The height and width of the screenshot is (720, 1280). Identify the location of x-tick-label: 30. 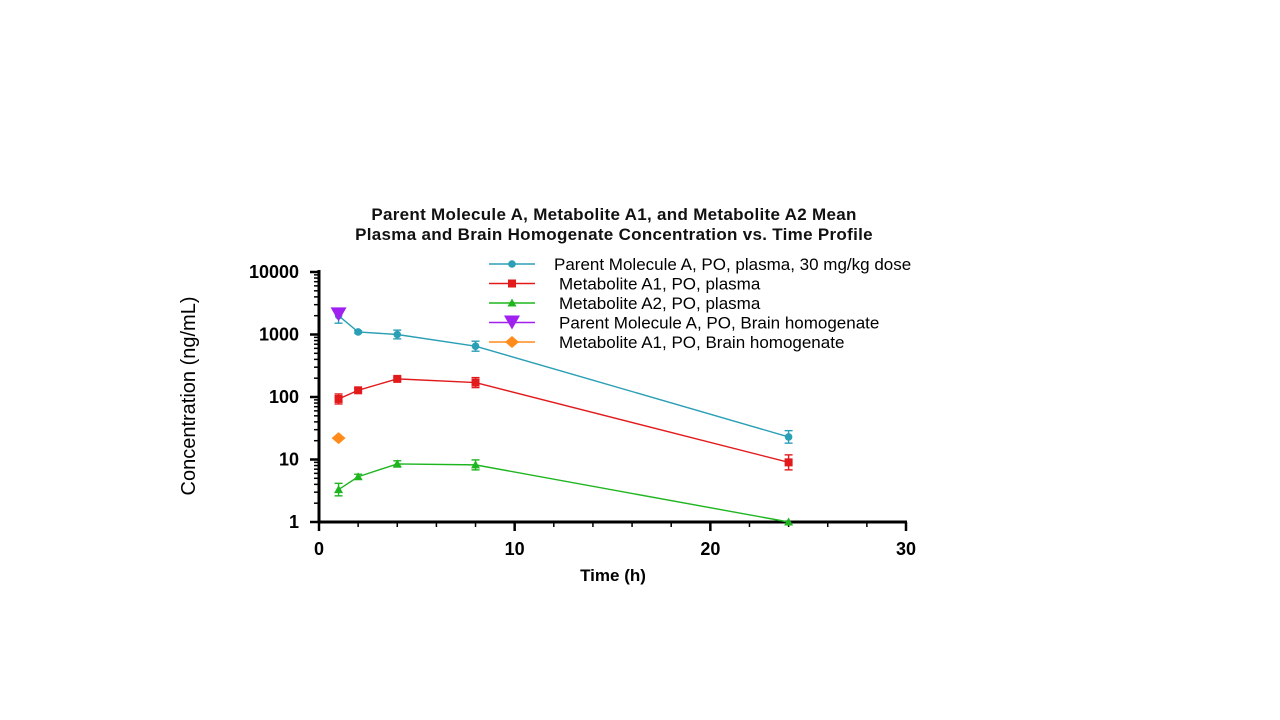
(906, 549).